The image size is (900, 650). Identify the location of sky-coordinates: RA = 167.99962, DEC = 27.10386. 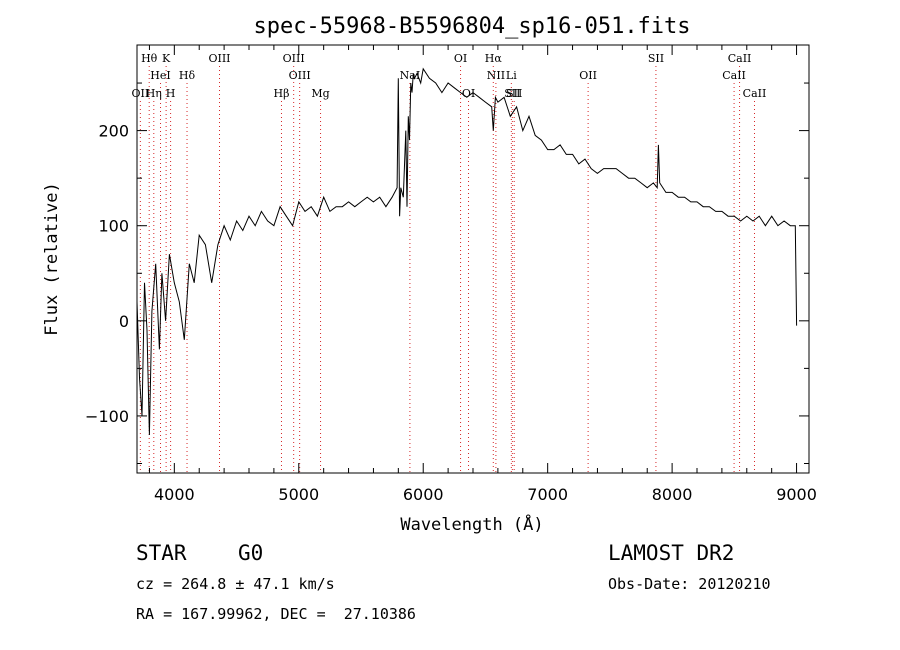
(276, 614).